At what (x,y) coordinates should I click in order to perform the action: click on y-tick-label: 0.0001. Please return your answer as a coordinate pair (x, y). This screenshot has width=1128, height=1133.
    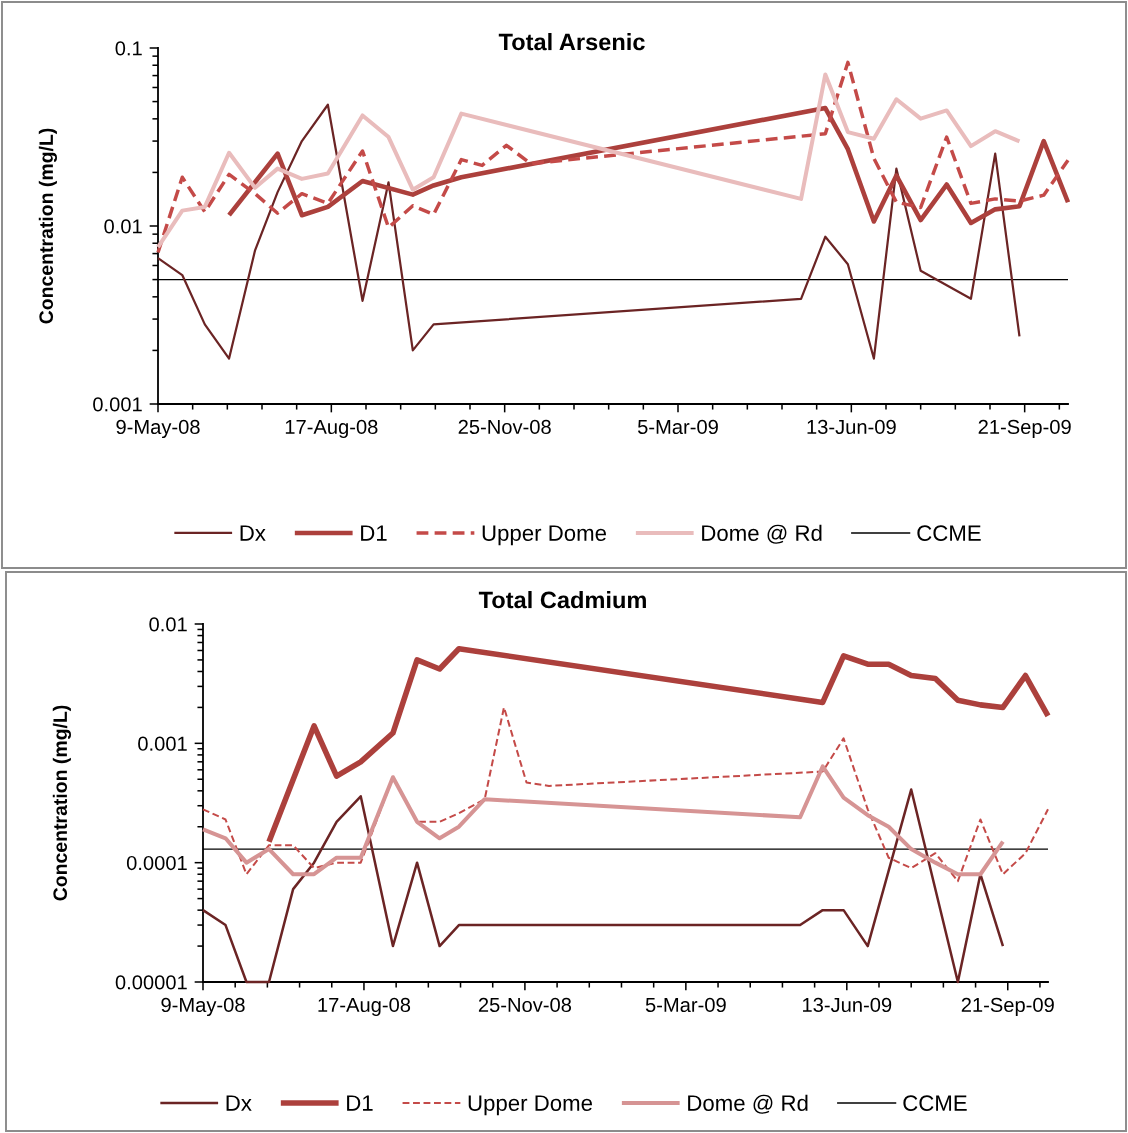
    Looking at the image, I should click on (156, 863).